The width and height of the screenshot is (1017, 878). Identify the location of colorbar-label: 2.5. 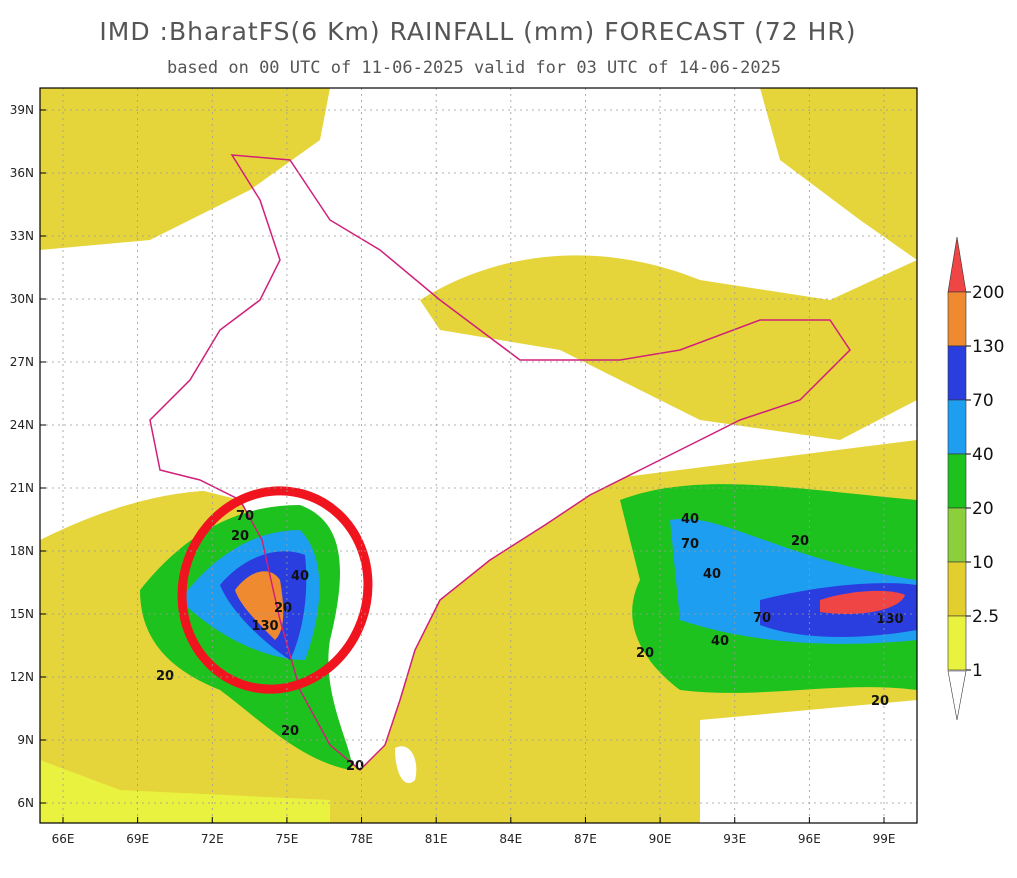
(985, 617).